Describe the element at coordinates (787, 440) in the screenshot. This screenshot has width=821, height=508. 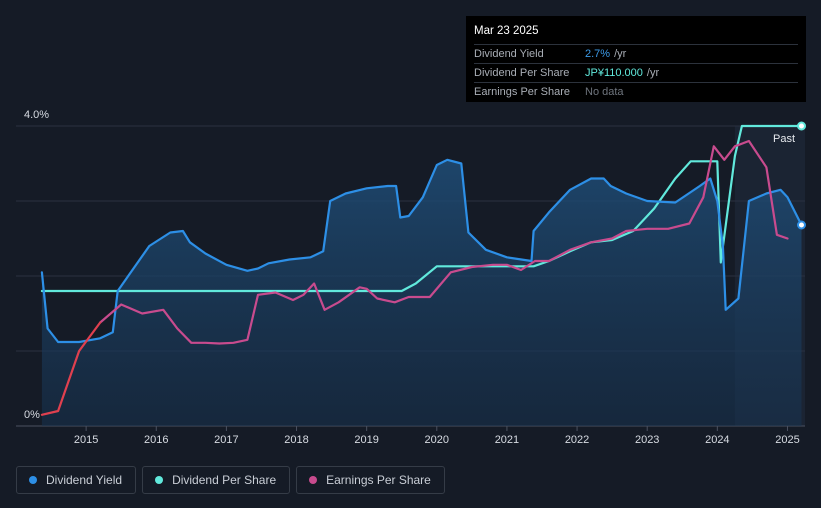
I see `x-tick-label: 2025` at that location.